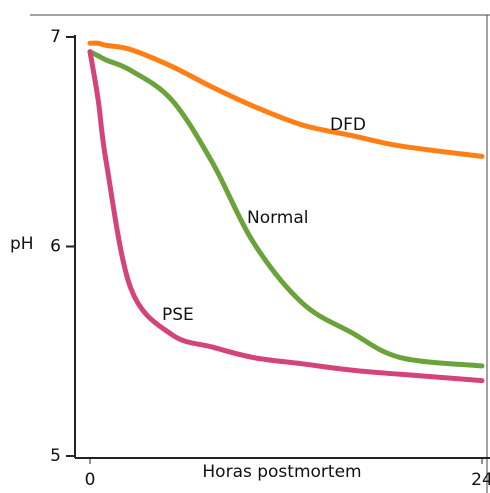  I want to click on x-tick-label: 24, so click(480, 480).